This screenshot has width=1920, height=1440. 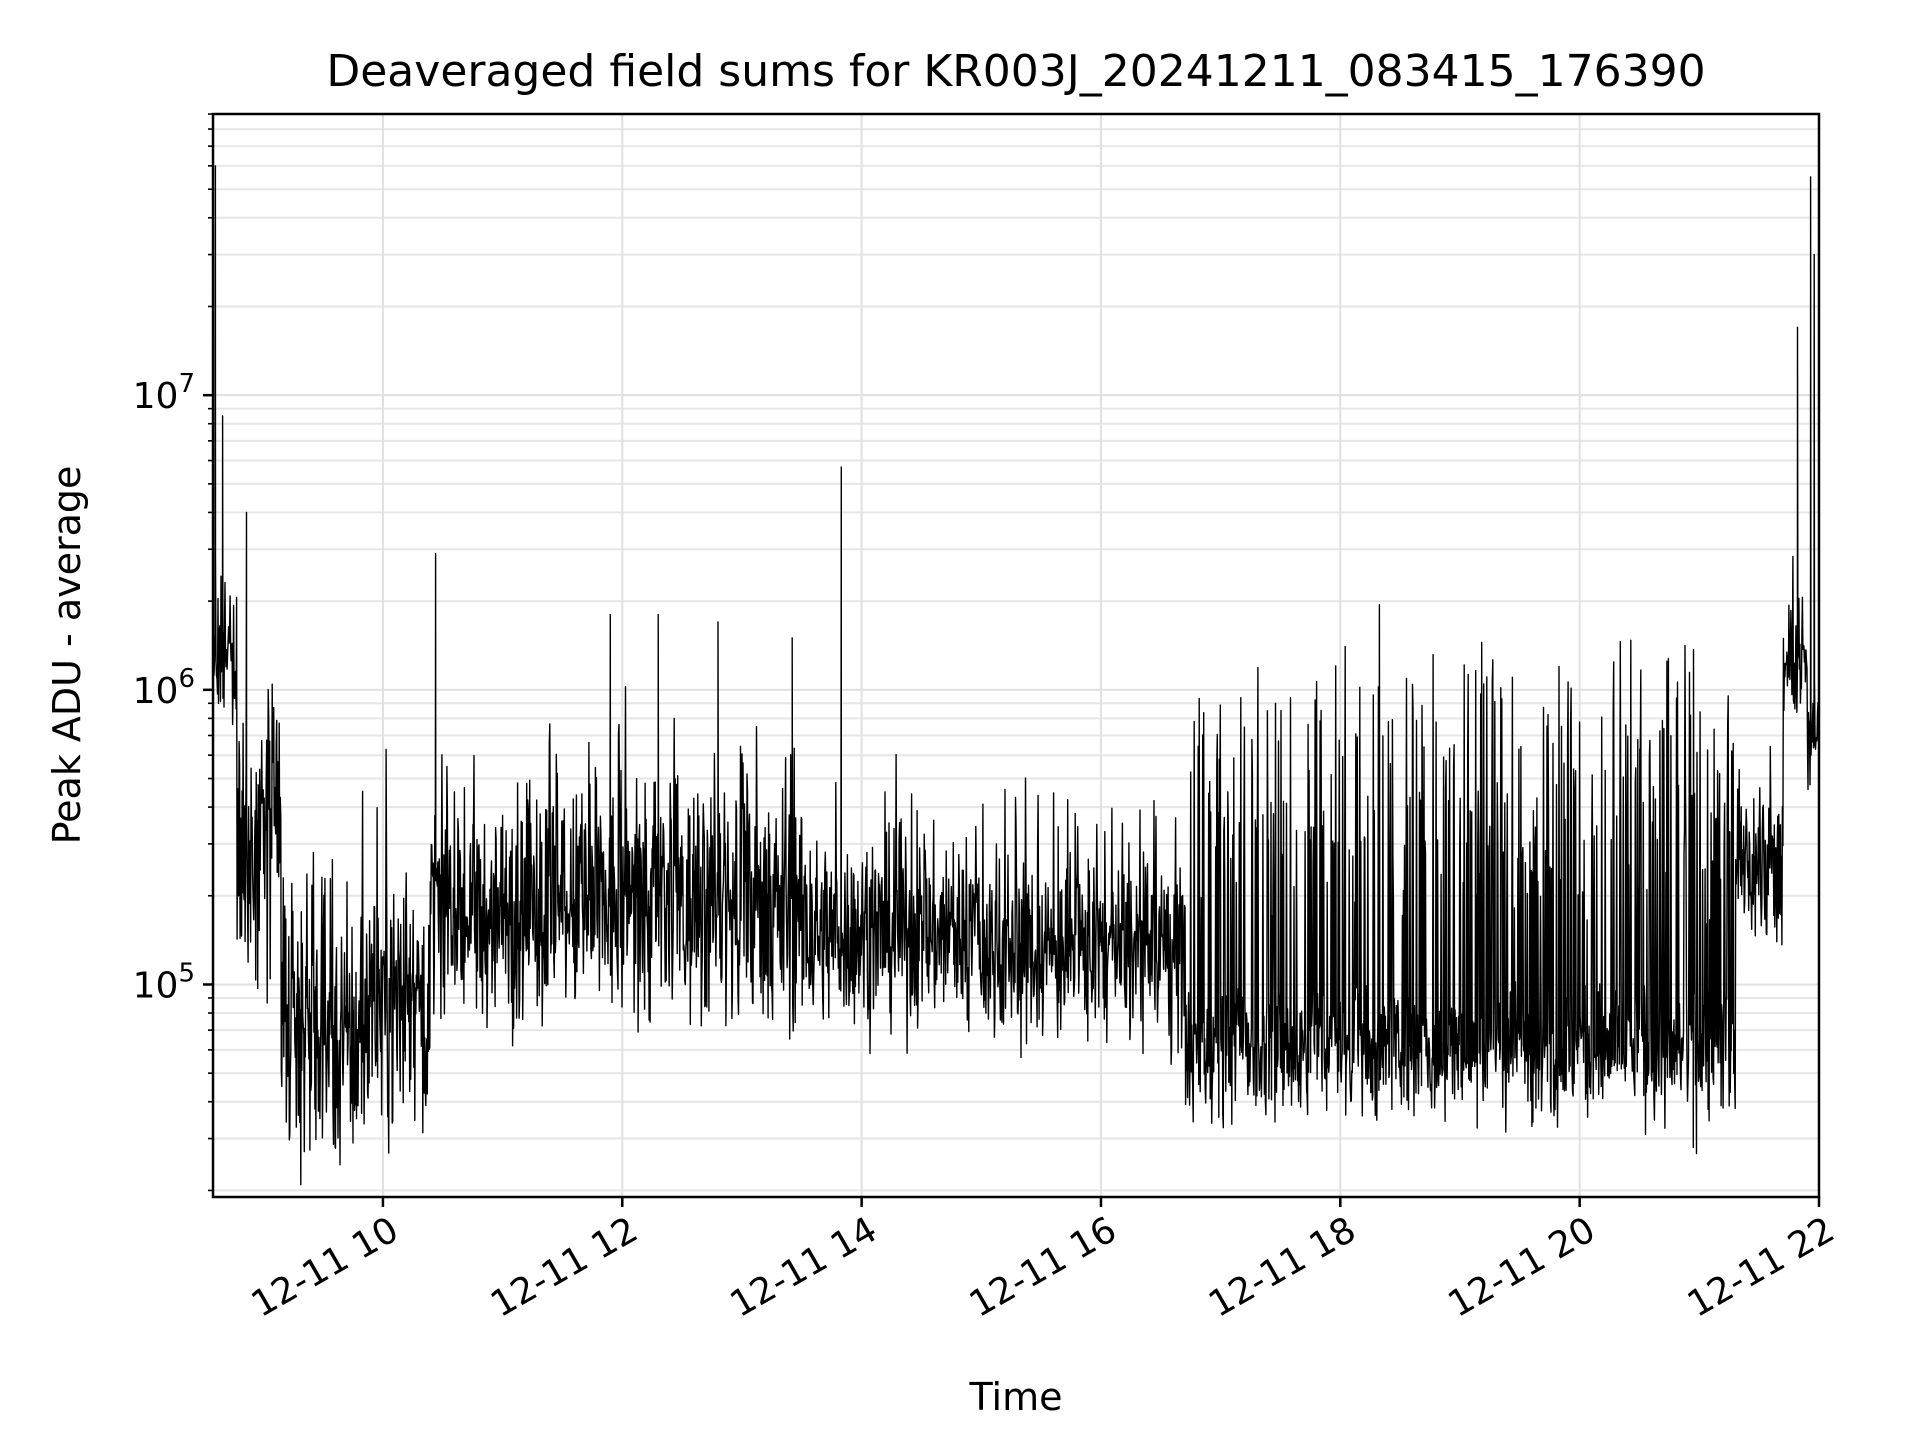 What do you see at coordinates (164, 688) in the screenshot?
I see `y-tick-label: 10⁶` at bounding box center [164, 688].